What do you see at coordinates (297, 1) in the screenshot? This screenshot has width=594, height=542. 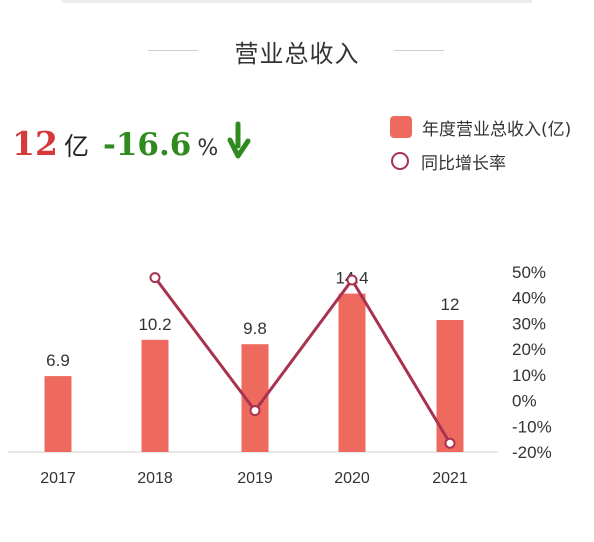 I see `top-divider` at bounding box center [297, 1].